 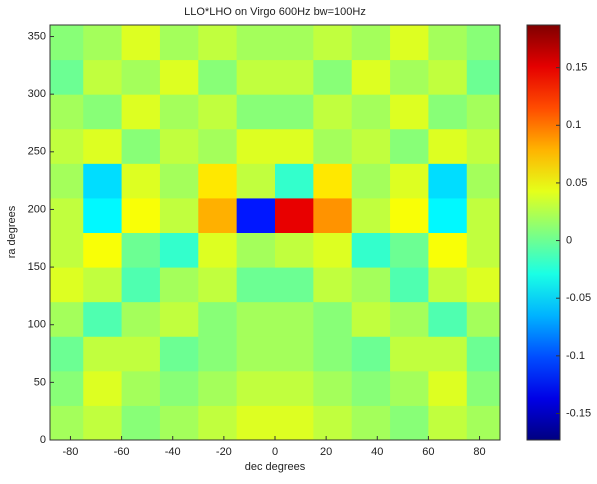 What do you see at coordinates (71, 452) in the screenshot?
I see `x-tick-label: -80` at bounding box center [71, 452].